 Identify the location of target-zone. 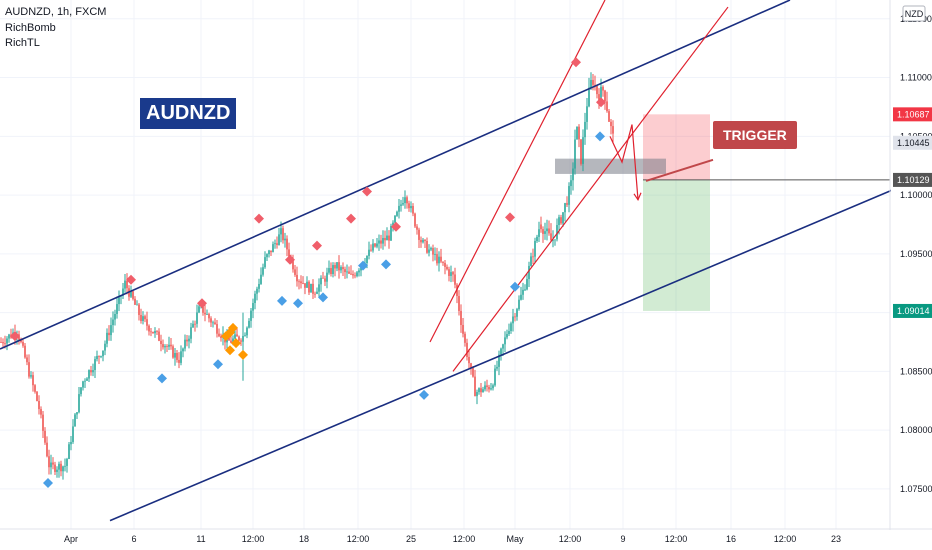
(676, 245).